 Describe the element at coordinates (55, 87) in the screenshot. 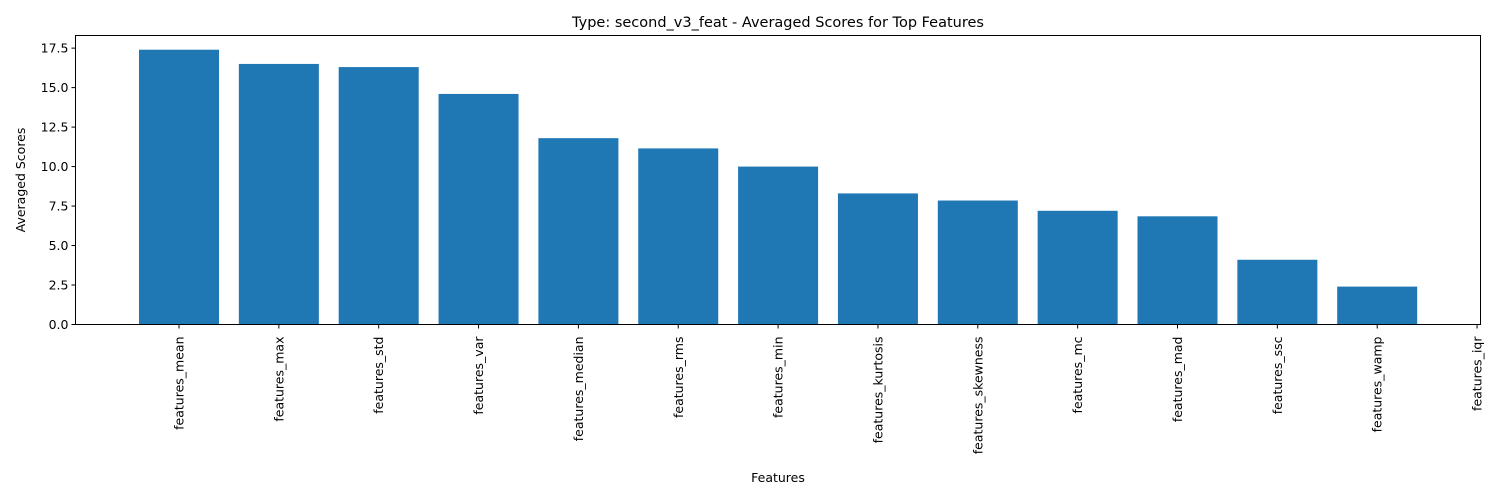

I see `y-tick-label: 15.0` at that location.